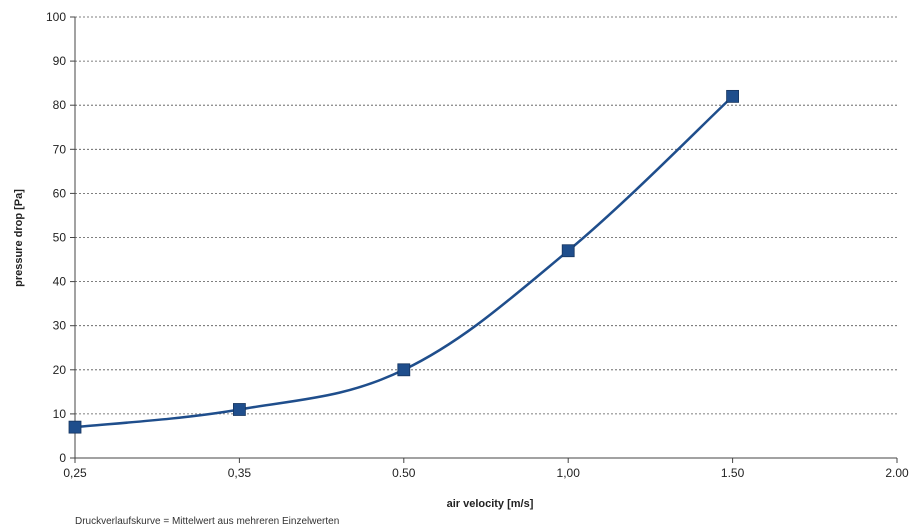  What do you see at coordinates (62, 458) in the screenshot?
I see `y-tick-label-0: 0` at bounding box center [62, 458].